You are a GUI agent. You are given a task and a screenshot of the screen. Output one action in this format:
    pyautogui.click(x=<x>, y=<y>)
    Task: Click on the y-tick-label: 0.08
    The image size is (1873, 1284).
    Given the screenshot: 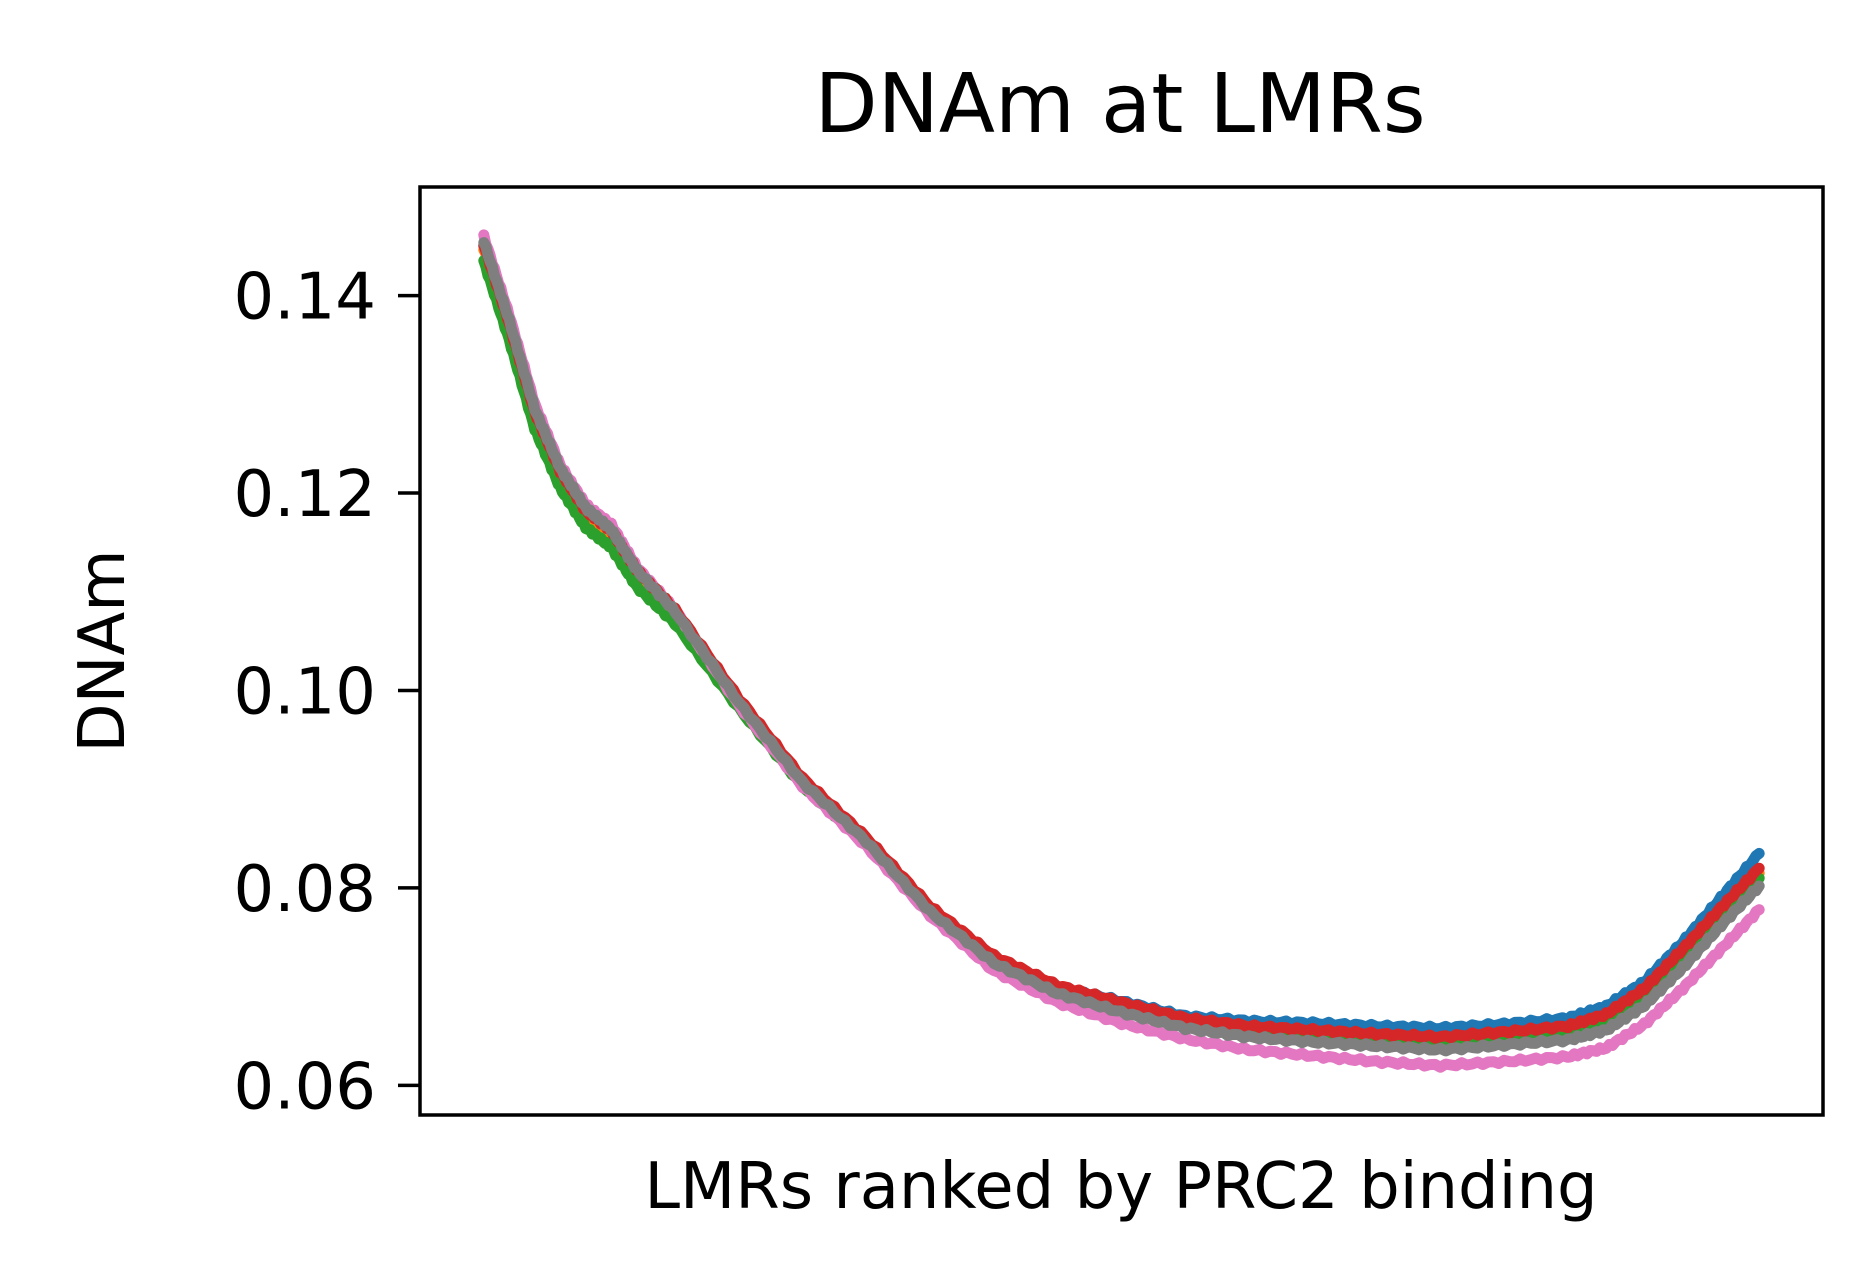 What is the action you would take?
    pyautogui.click(x=305, y=890)
    